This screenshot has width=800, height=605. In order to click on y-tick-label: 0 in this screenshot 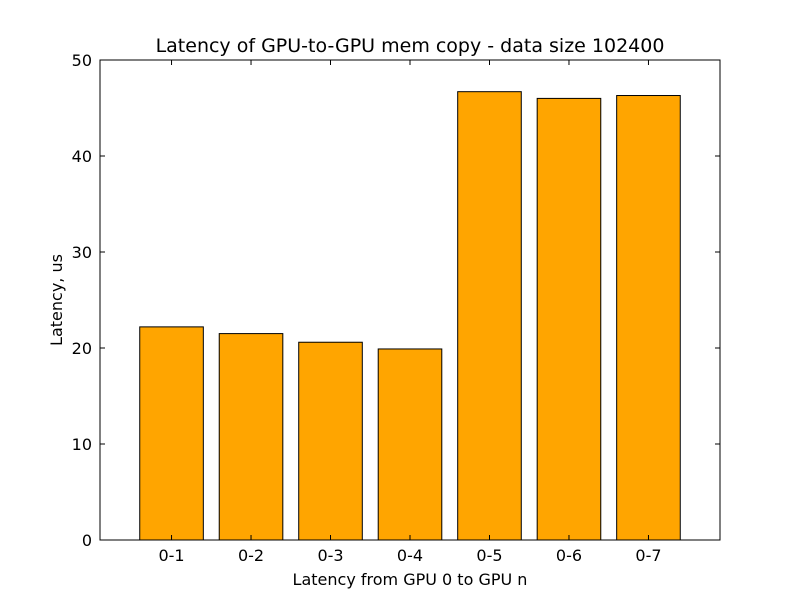, I will do `click(87, 540)`.